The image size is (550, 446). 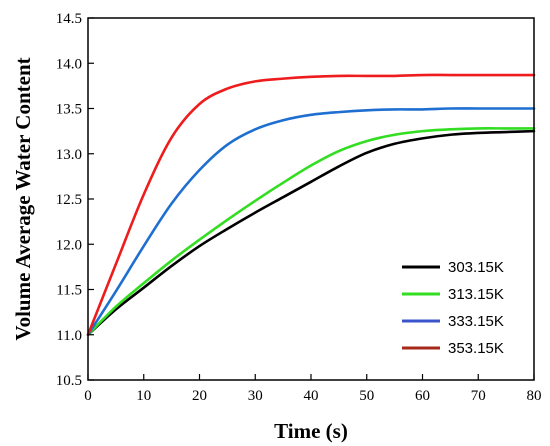 What do you see at coordinates (143, 396) in the screenshot?
I see `x-tick-label: 10` at bounding box center [143, 396].